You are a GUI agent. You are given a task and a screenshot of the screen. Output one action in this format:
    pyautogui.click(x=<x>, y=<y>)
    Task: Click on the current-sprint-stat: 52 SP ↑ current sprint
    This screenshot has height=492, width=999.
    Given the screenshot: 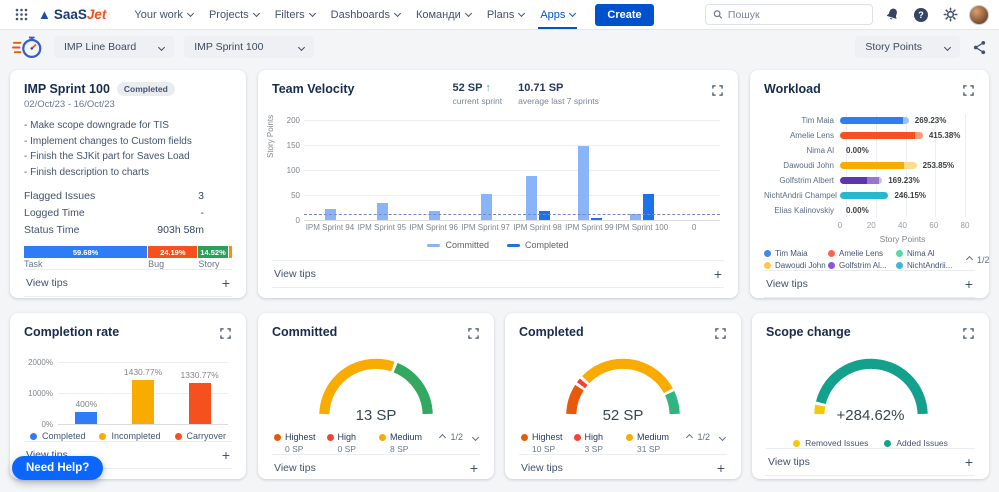 What is the action you would take?
    pyautogui.click(x=477, y=94)
    